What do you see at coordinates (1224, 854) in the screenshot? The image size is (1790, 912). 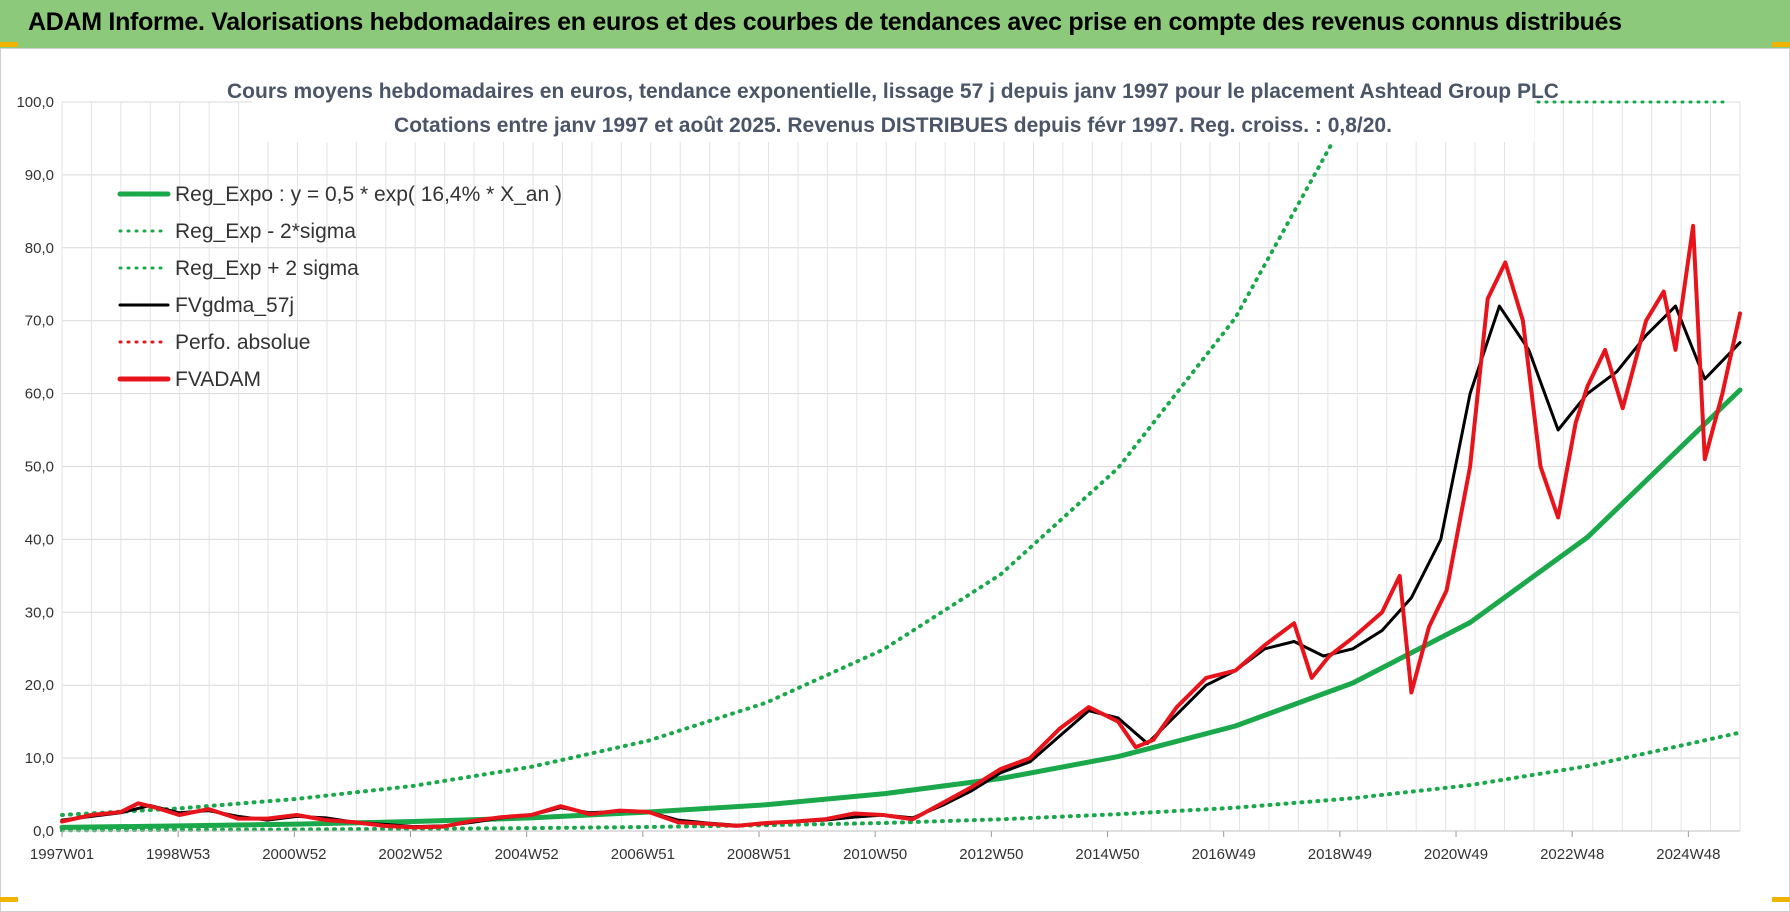 I see `x-tick-label: 2016W49` at bounding box center [1224, 854].